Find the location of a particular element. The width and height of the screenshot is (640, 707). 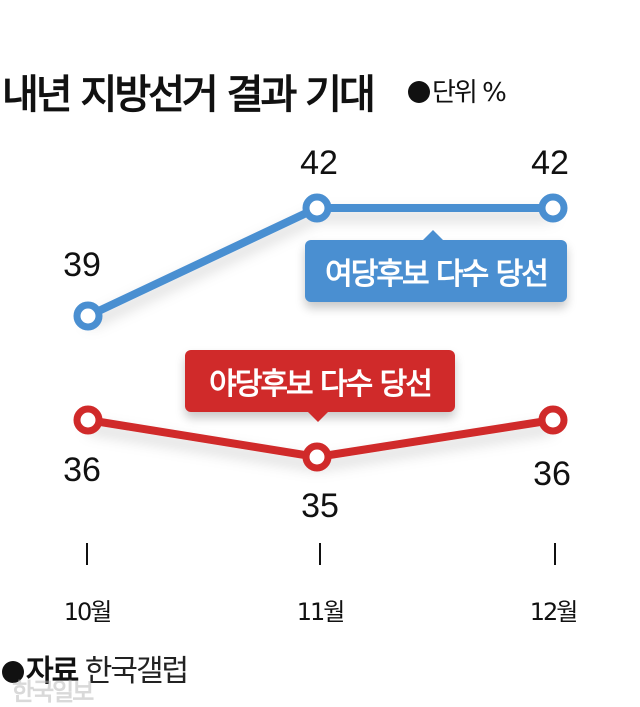

source-name: 한국갤럽 is located at coordinates (136, 671).